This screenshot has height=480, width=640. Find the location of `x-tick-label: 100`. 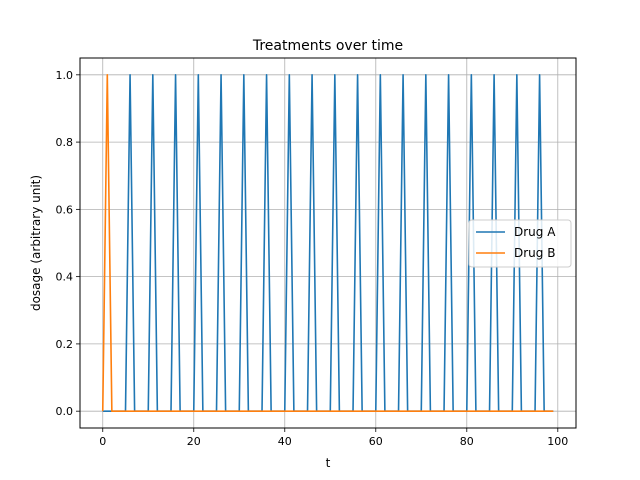

x-tick-label: 100 is located at coordinates (557, 441).